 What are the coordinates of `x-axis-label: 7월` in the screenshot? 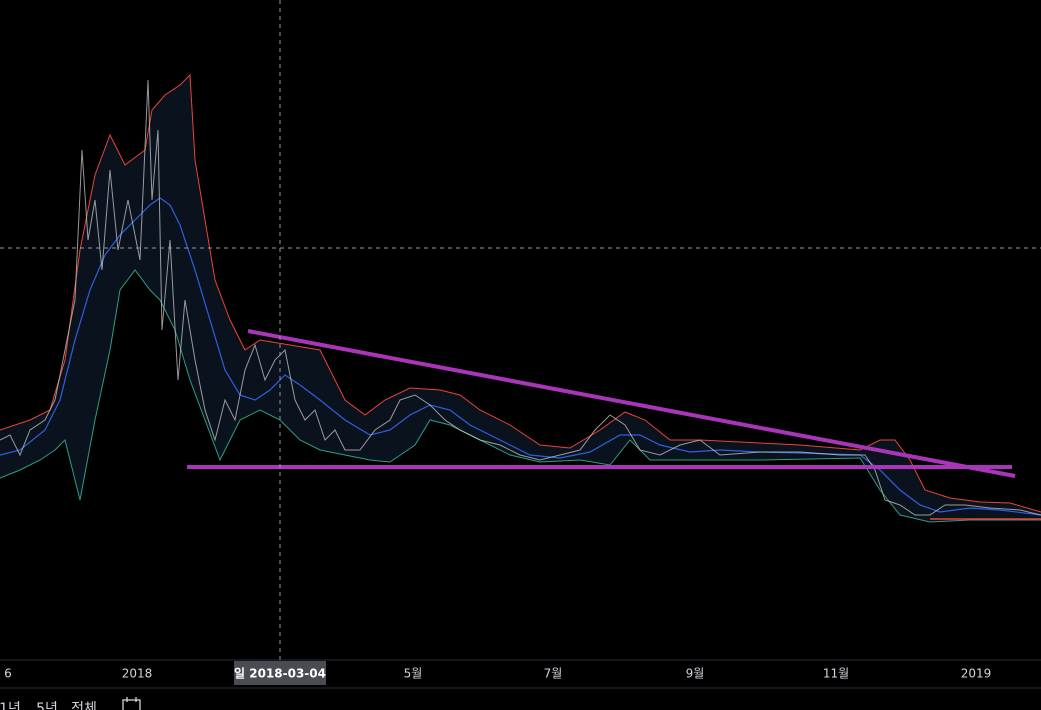 It's located at (553, 674).